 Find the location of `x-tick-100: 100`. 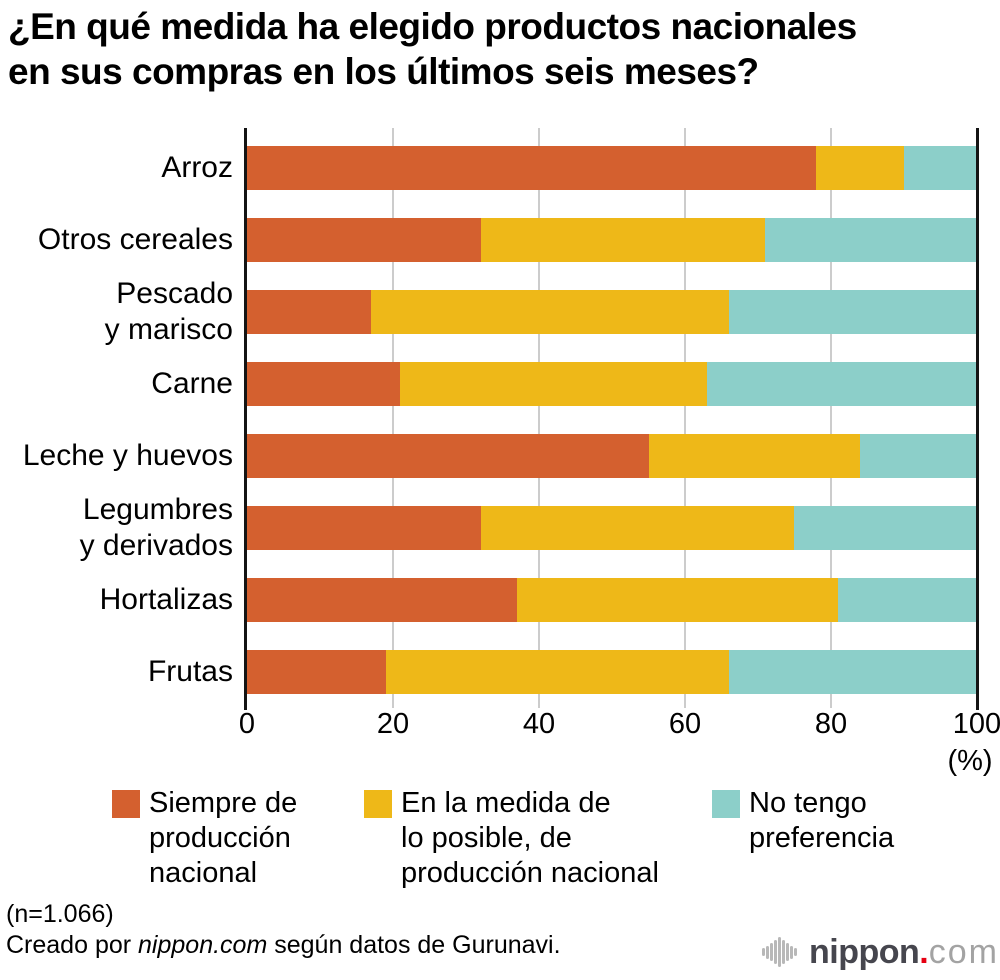

x-tick-100: 100 is located at coordinates (976, 724).